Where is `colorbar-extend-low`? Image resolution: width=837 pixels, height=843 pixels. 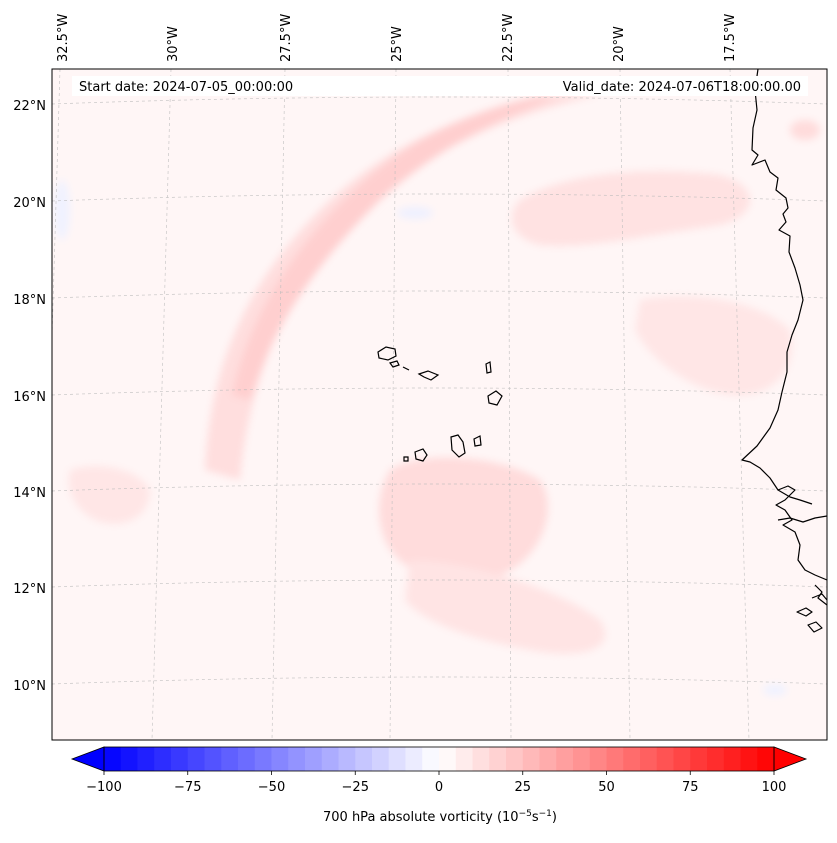 colorbar-extend-low is located at coordinates (87, 759).